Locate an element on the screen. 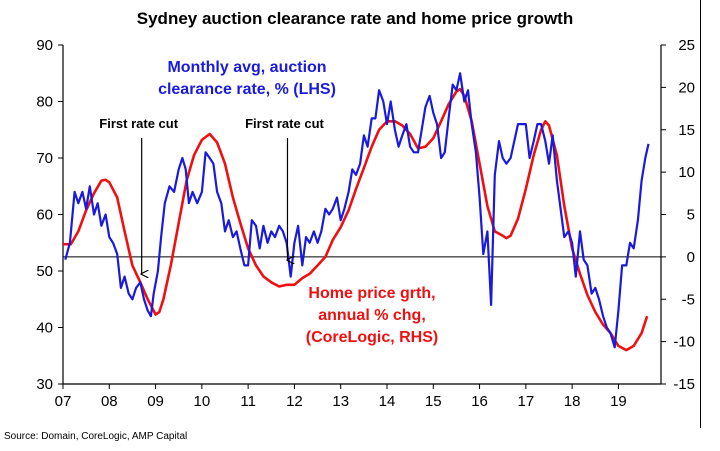  x-tick-label: 07 is located at coordinates (63, 401).